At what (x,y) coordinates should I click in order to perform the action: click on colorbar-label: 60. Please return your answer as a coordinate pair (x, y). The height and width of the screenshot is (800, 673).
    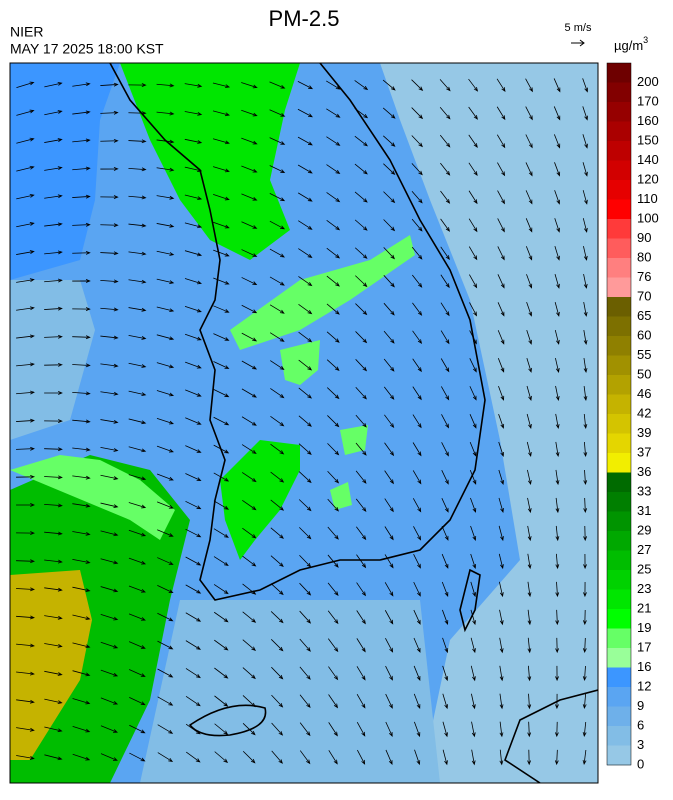
    Looking at the image, I should click on (644, 334).